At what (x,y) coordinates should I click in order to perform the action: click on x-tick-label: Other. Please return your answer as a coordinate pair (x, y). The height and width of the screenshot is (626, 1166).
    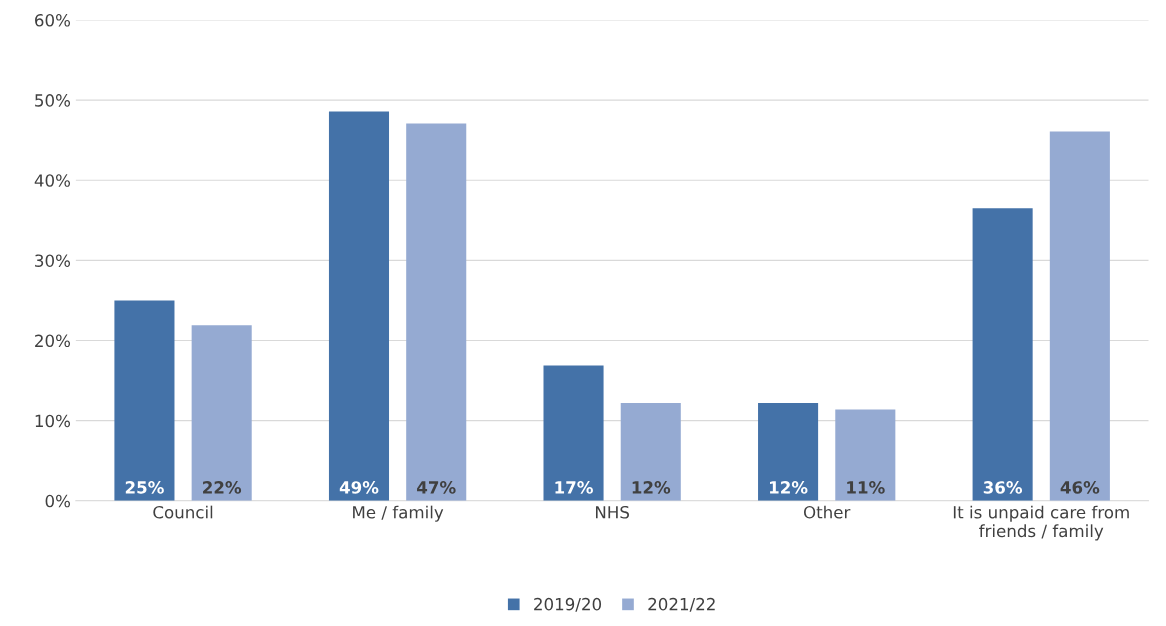
    Looking at the image, I should click on (827, 512).